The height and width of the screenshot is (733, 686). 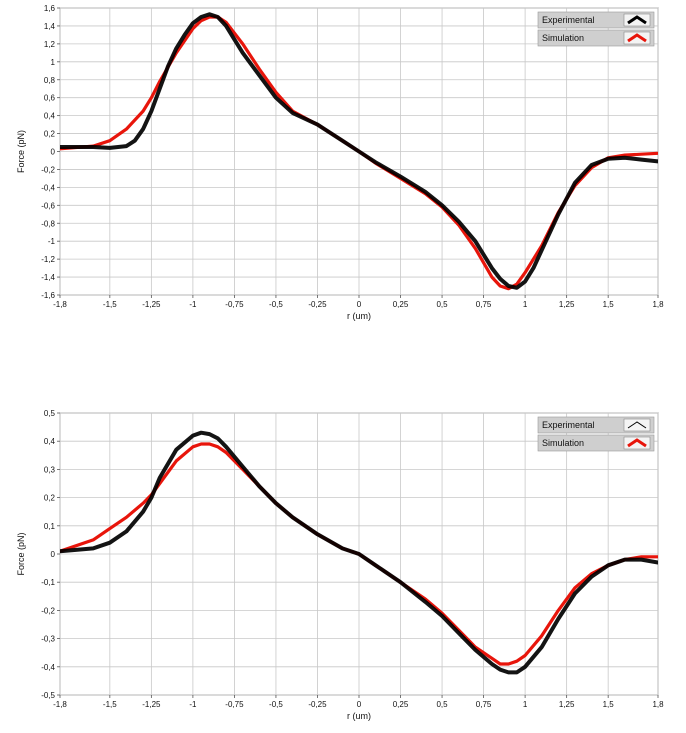 What do you see at coordinates (50, 413) in the screenshot?
I see `y-tick-label: 0,5` at bounding box center [50, 413].